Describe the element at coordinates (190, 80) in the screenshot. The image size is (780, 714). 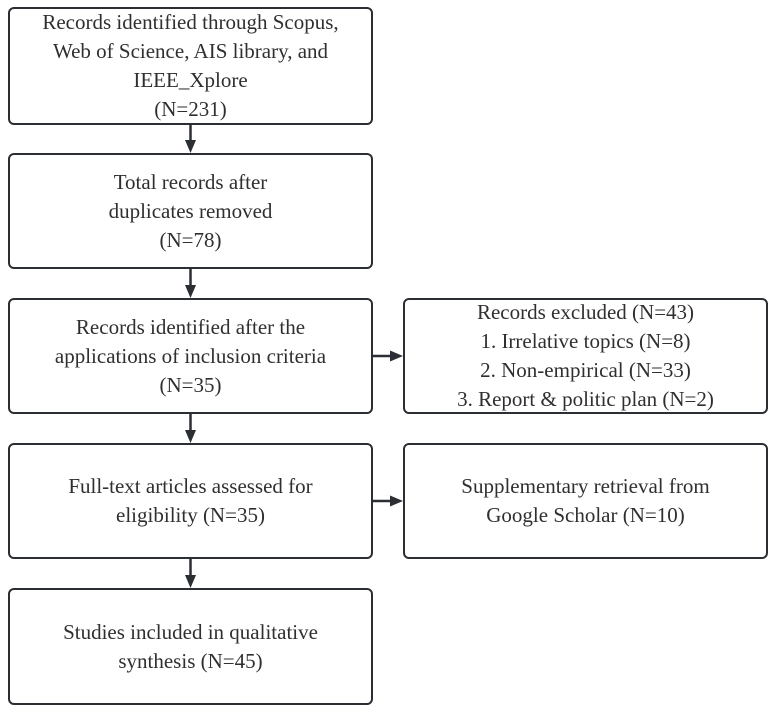
I see `box-line: IEEE_Xplore` at that location.